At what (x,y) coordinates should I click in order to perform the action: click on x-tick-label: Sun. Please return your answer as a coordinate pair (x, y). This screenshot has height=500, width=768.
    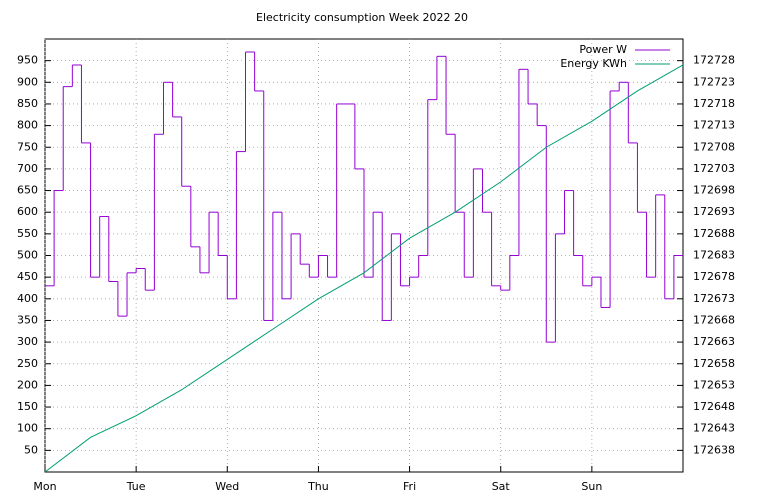
    Looking at the image, I should click on (591, 486).